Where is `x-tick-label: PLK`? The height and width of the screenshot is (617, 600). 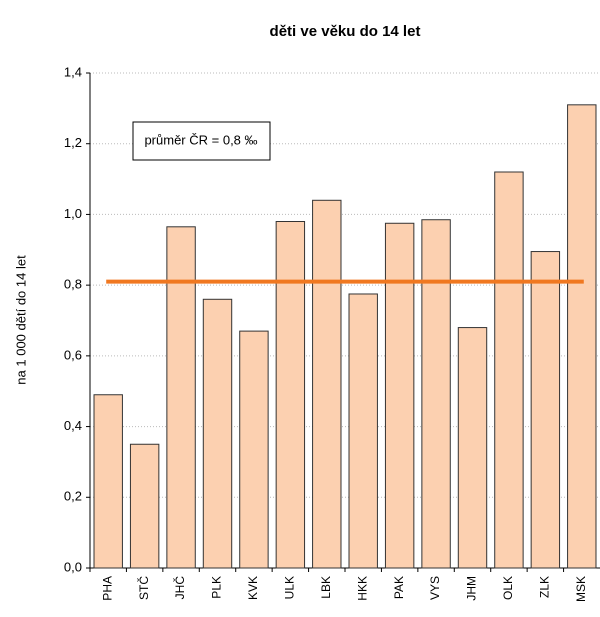
x-tick-label: PLK is located at coordinates (217, 587).